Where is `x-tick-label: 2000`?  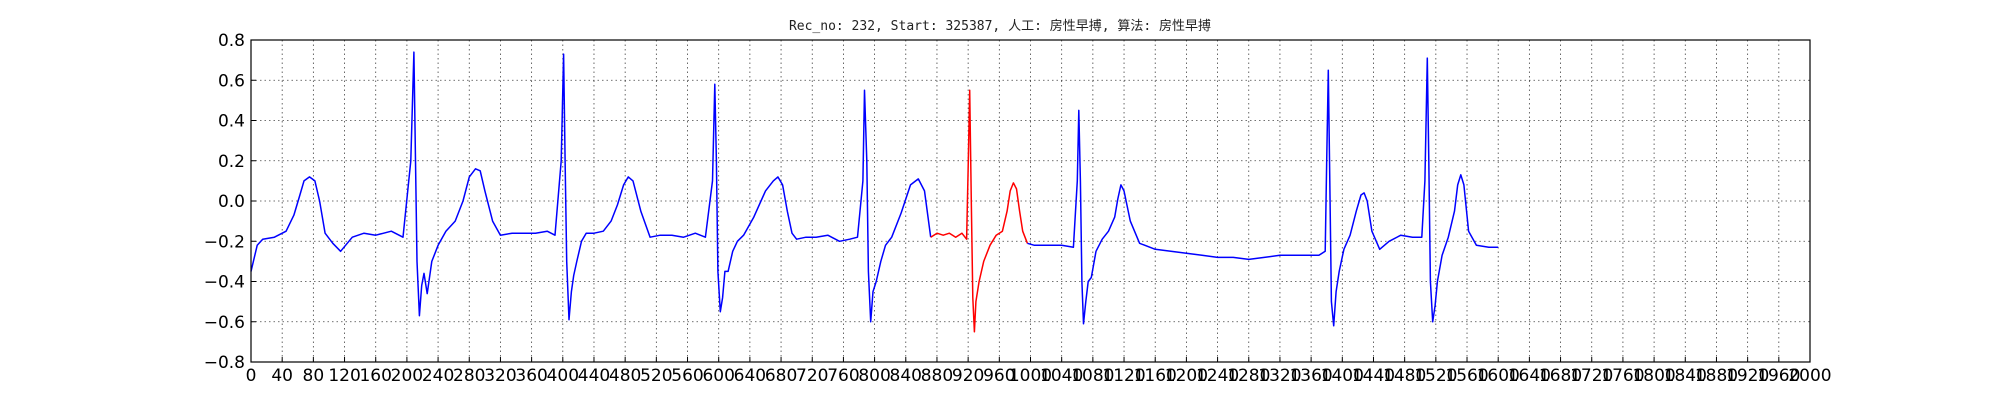 x-tick-label: 2000 is located at coordinates (1809, 376).